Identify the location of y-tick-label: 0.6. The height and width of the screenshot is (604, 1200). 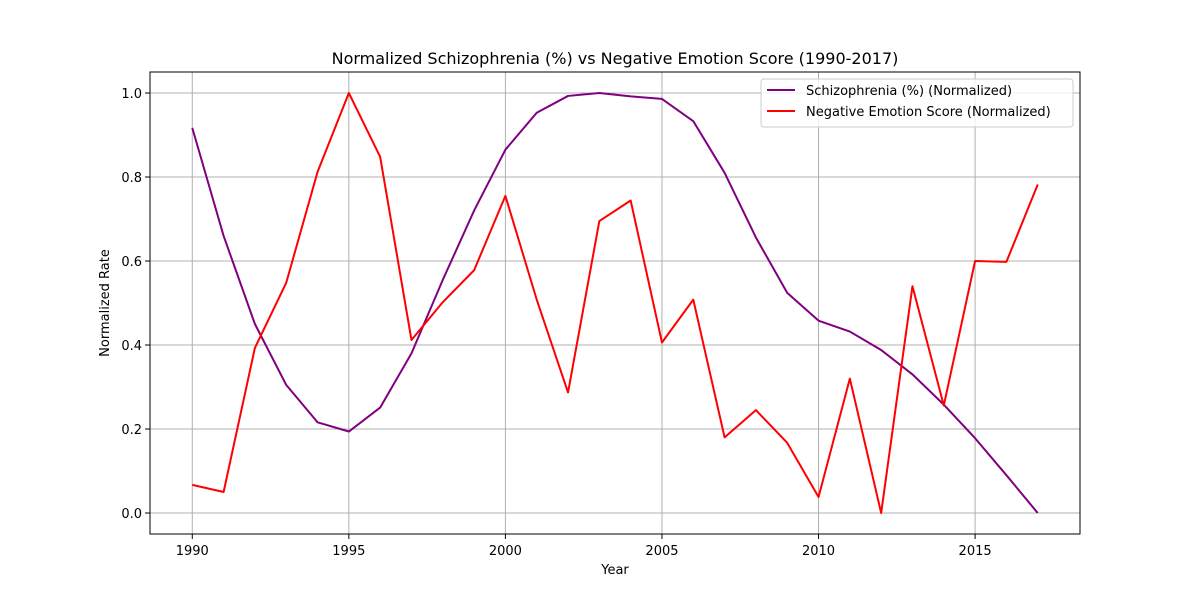
(131, 262).